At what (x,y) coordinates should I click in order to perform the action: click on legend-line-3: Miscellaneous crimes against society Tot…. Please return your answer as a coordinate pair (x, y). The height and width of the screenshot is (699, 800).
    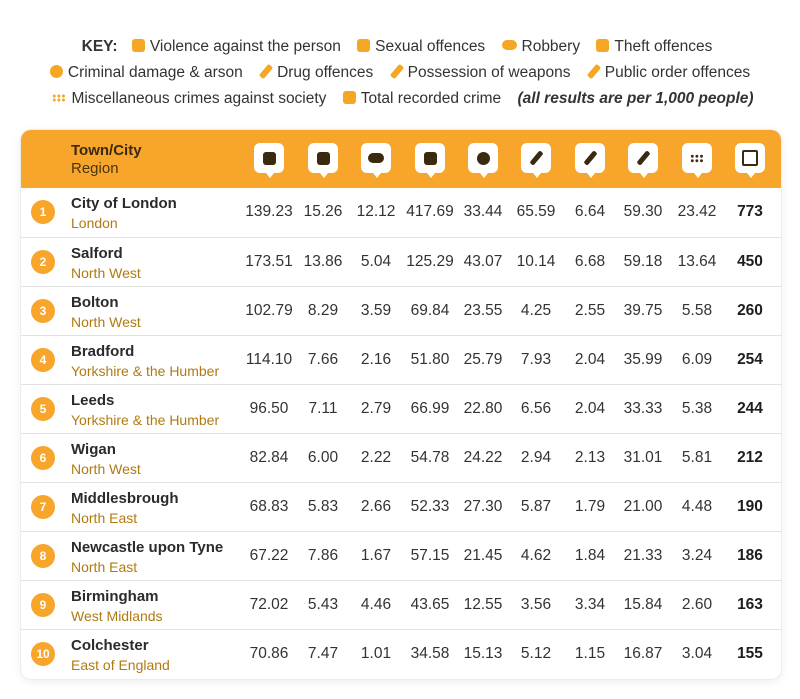
    Looking at the image, I should click on (400, 99).